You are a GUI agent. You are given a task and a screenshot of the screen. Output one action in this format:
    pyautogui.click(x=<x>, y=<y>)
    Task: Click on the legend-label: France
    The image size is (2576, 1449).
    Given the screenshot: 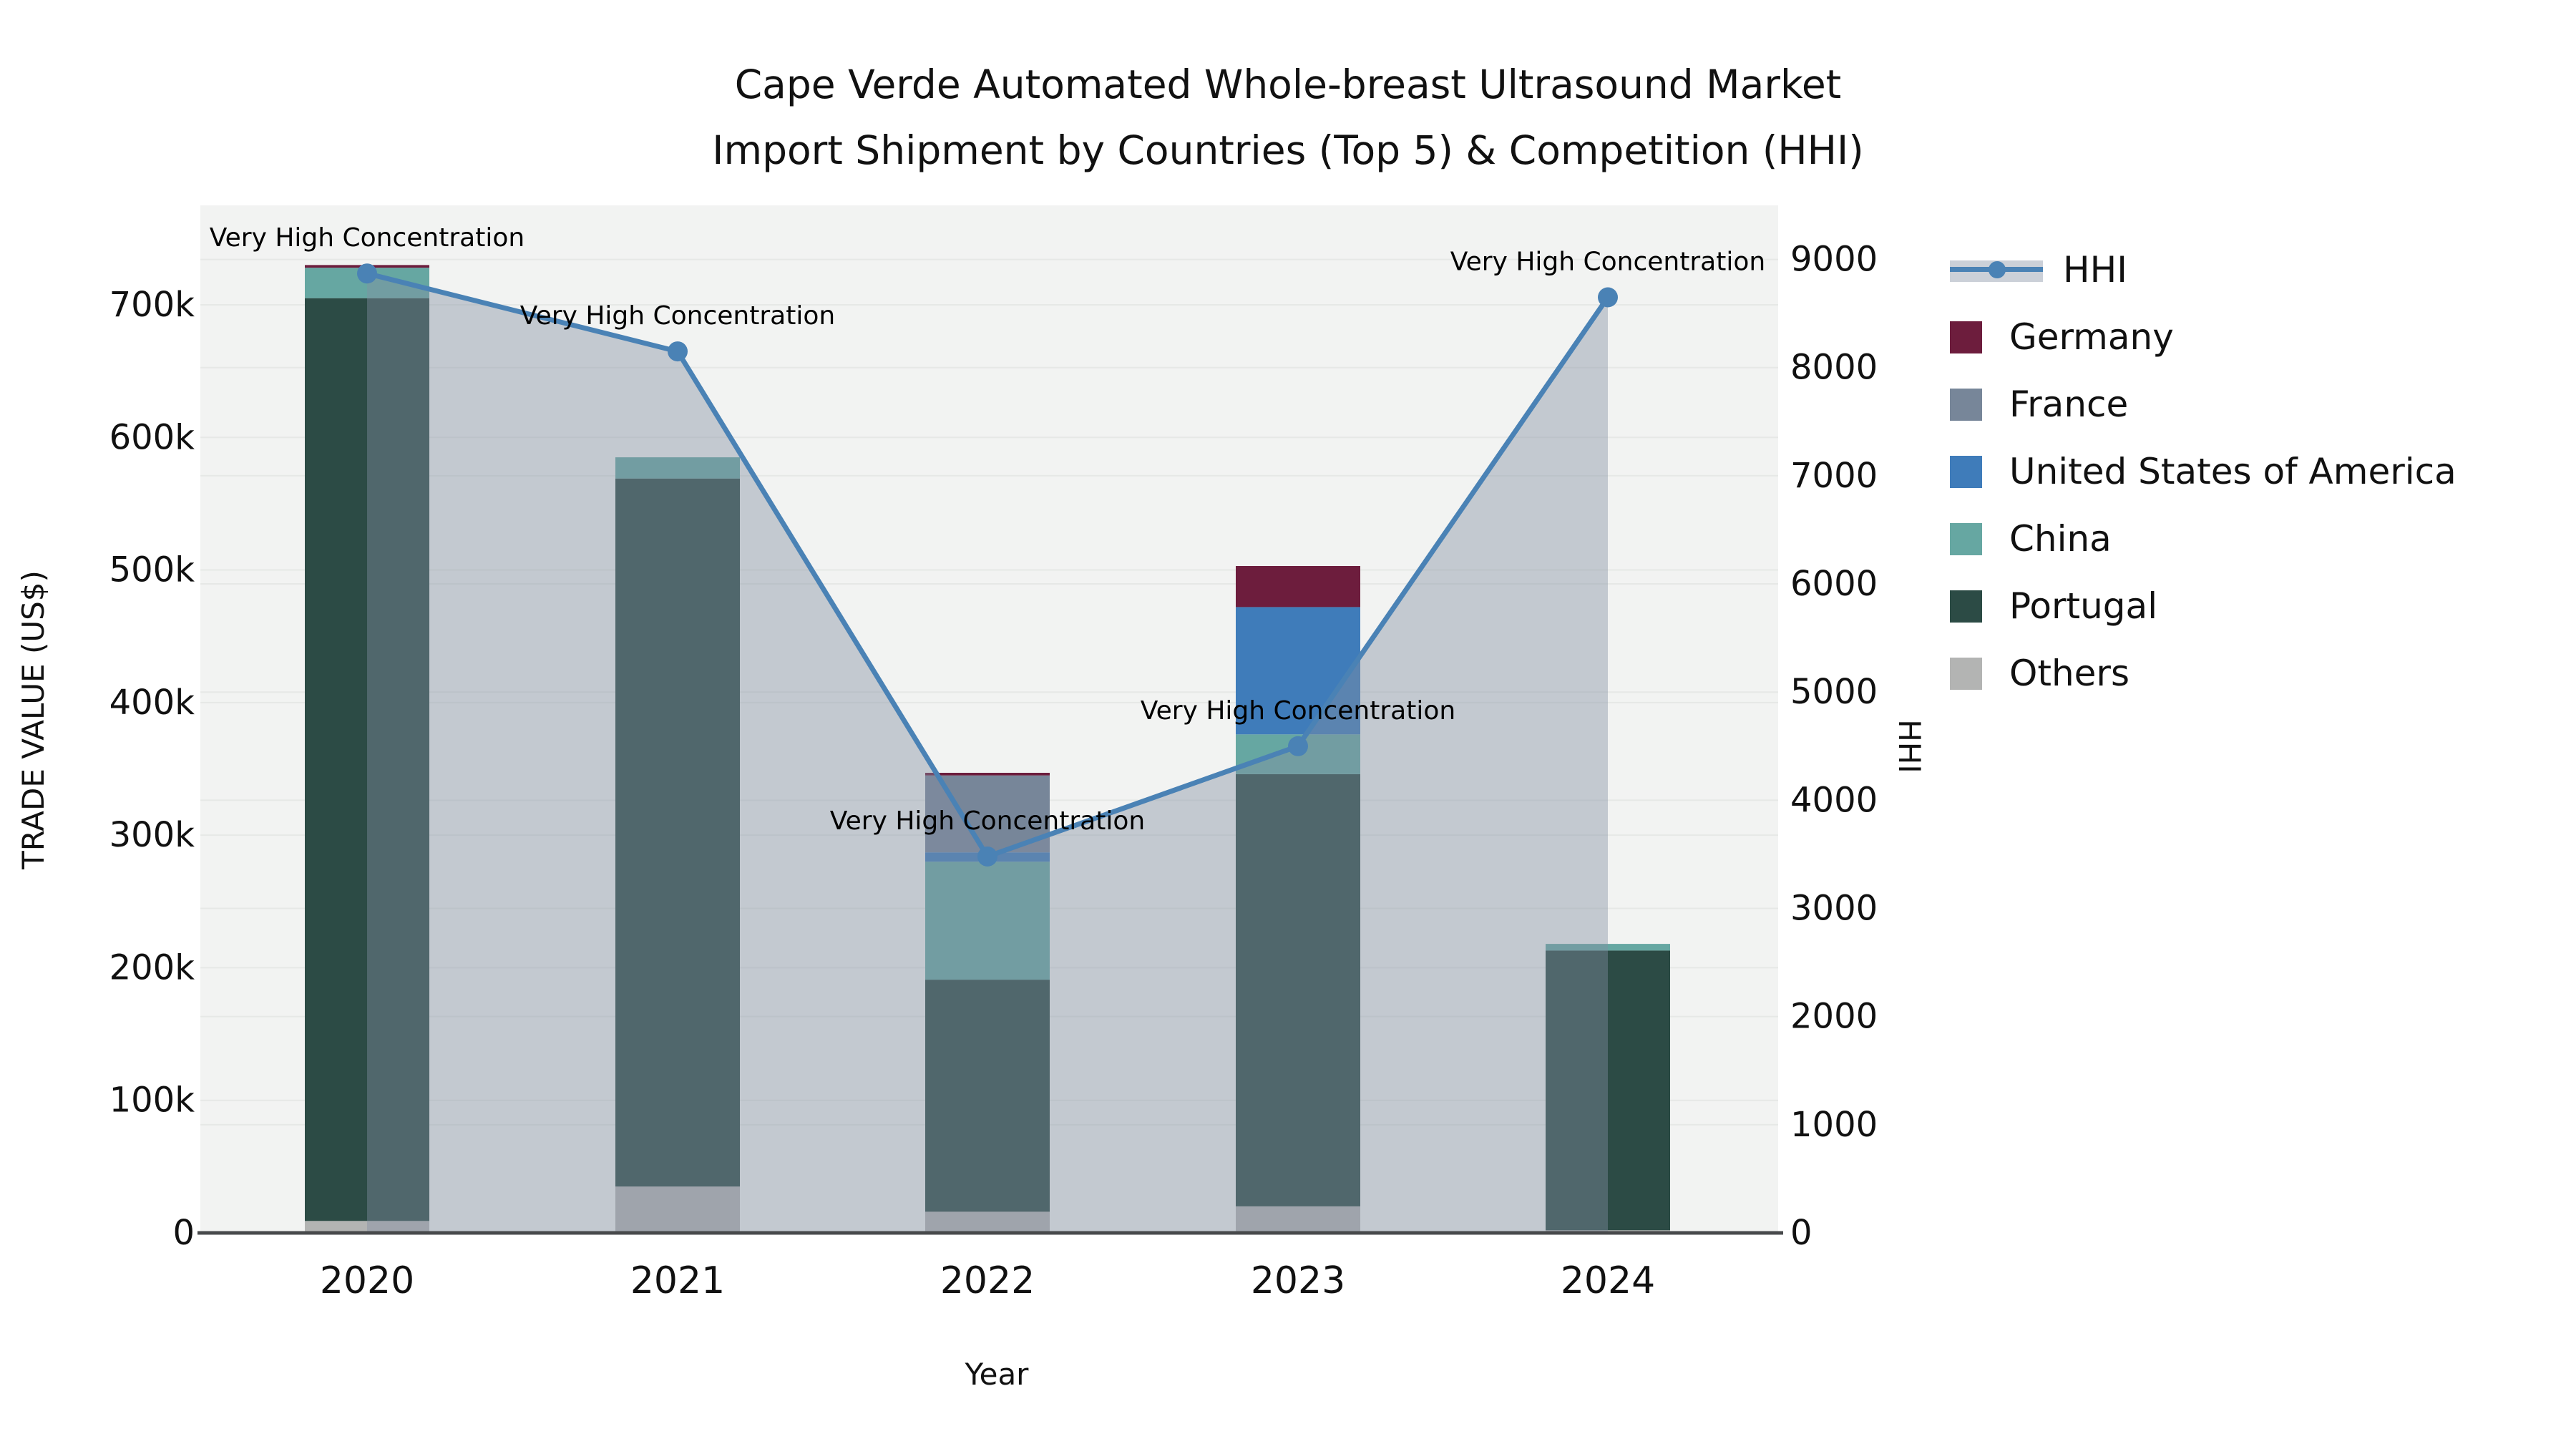 What is the action you would take?
    pyautogui.click(x=2069, y=404)
    